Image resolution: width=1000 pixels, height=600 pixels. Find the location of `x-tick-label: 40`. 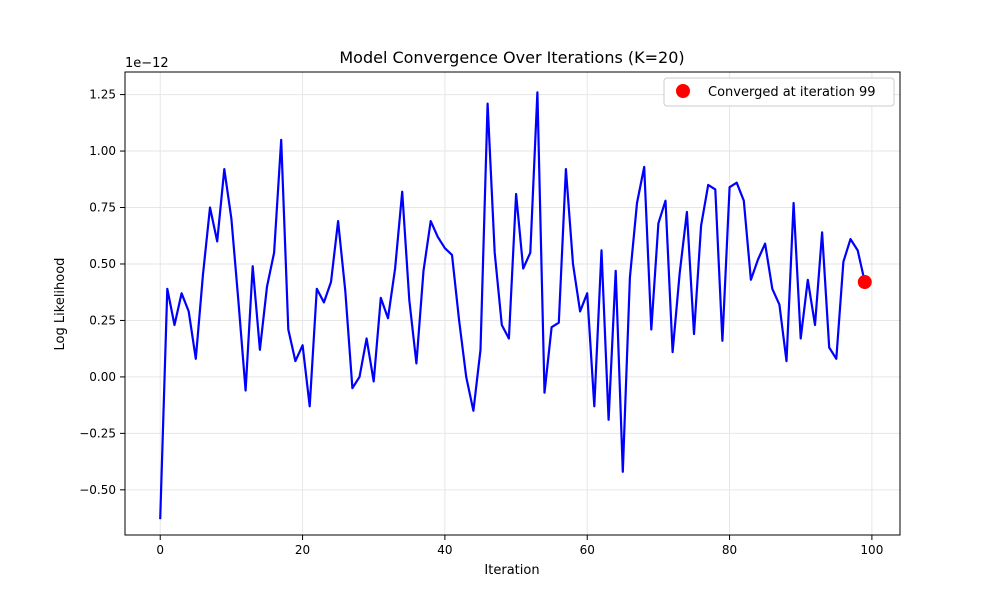

x-tick-label: 40 is located at coordinates (444, 550).